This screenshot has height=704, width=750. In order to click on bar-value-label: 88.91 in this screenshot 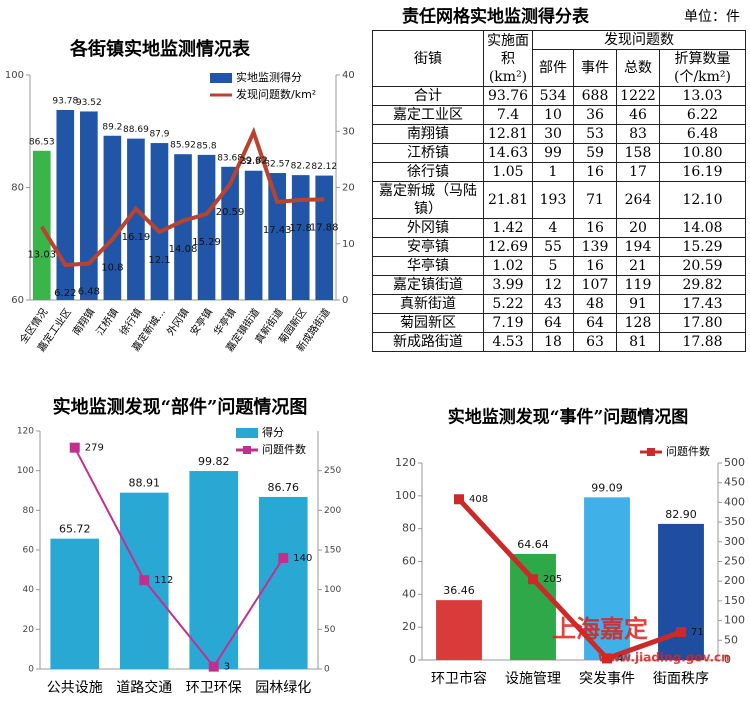, I will do `click(145, 483)`.